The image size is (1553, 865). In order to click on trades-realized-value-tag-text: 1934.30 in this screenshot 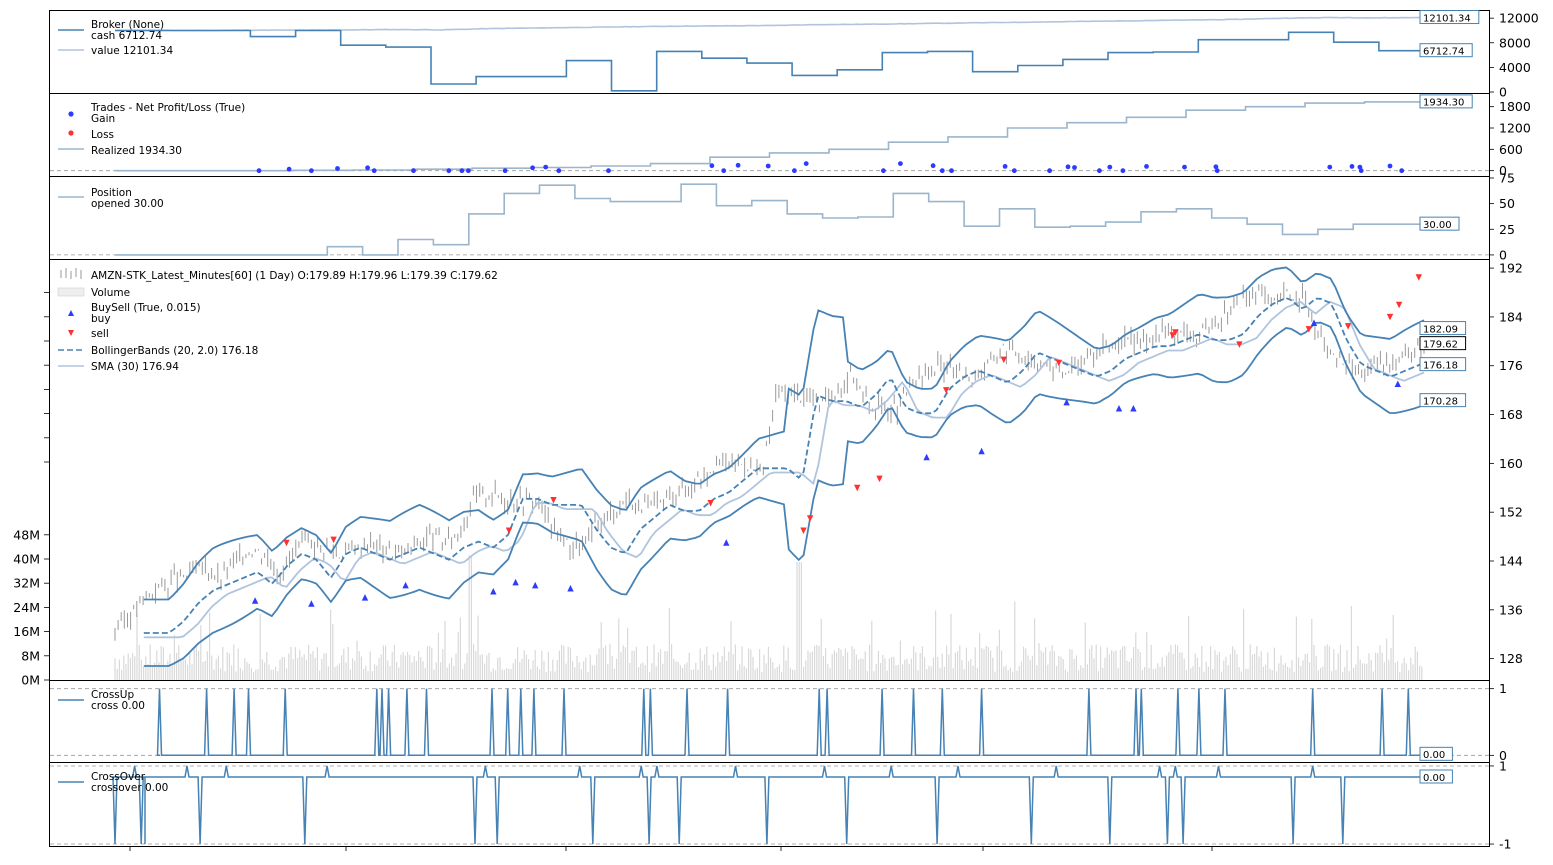, I will do `click(1443, 103)`.